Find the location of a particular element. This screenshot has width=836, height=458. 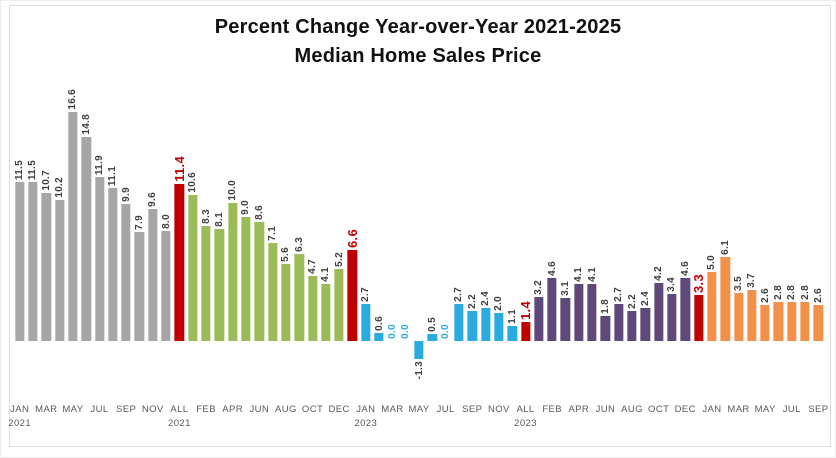

bar-value-label: 8.1 is located at coordinates (219, 219).